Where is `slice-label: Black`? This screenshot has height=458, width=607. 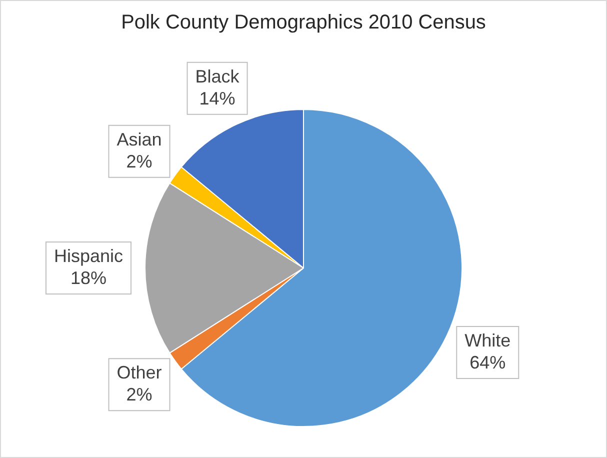 slice-label: Black is located at coordinates (217, 76).